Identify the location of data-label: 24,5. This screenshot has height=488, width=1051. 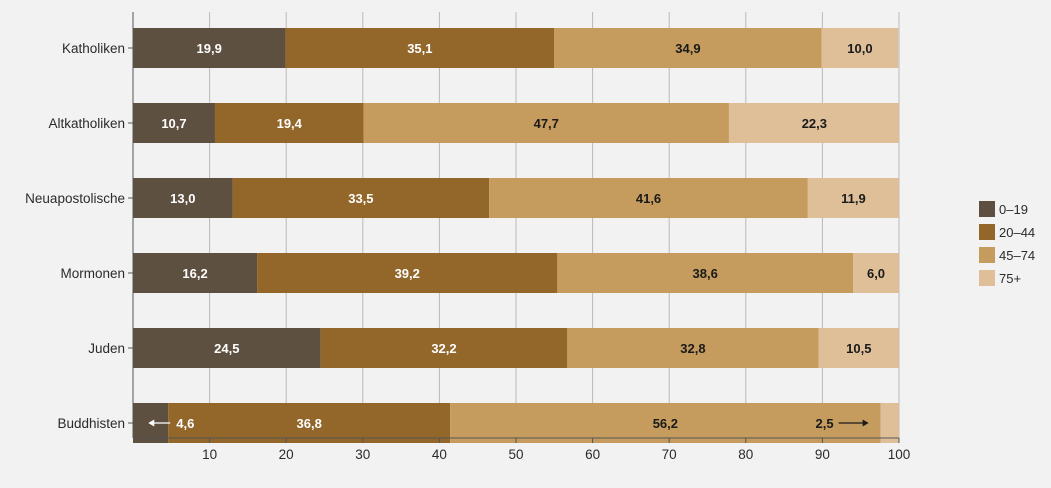
(226, 348).